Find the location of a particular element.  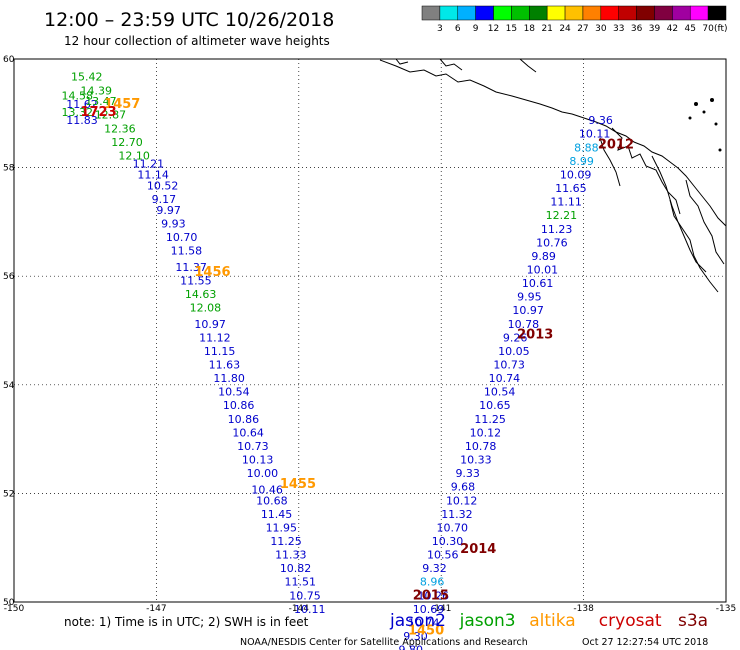

data-label-jason2: 9.80 is located at coordinates (410, 647).